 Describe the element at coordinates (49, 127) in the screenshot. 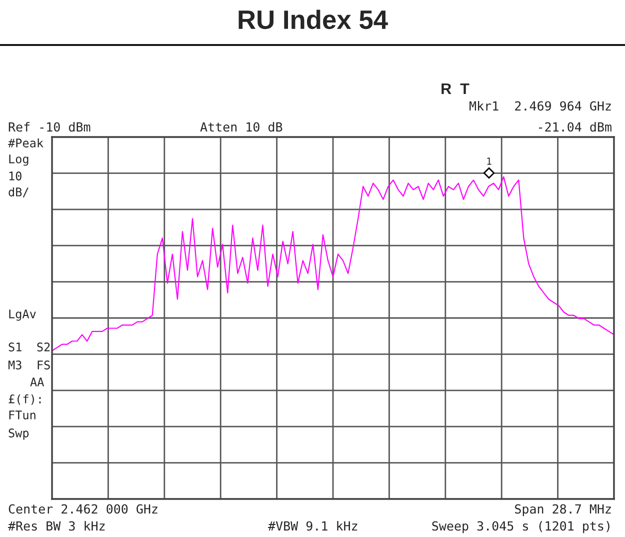

I see `text: Ref -10 dBm` at that location.